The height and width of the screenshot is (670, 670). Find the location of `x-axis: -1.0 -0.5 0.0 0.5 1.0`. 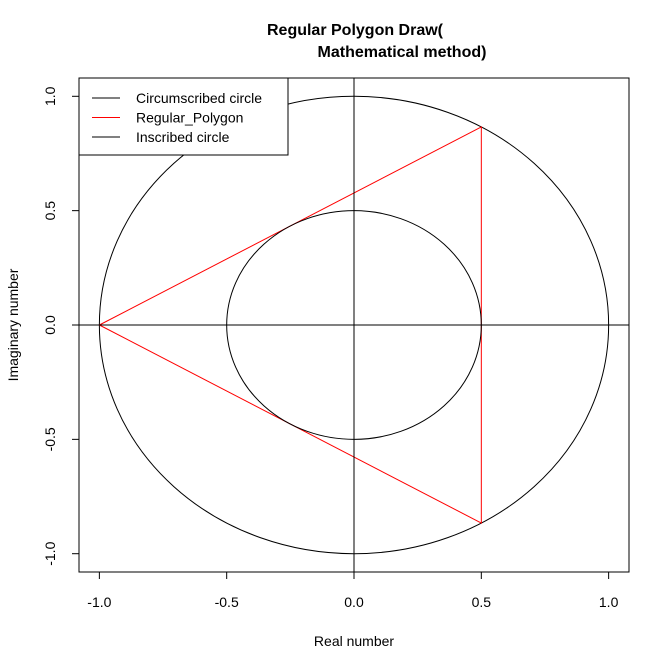

x-axis: -1.0 -0.5 0.0 0.5 1.0 is located at coordinates (353, 590).